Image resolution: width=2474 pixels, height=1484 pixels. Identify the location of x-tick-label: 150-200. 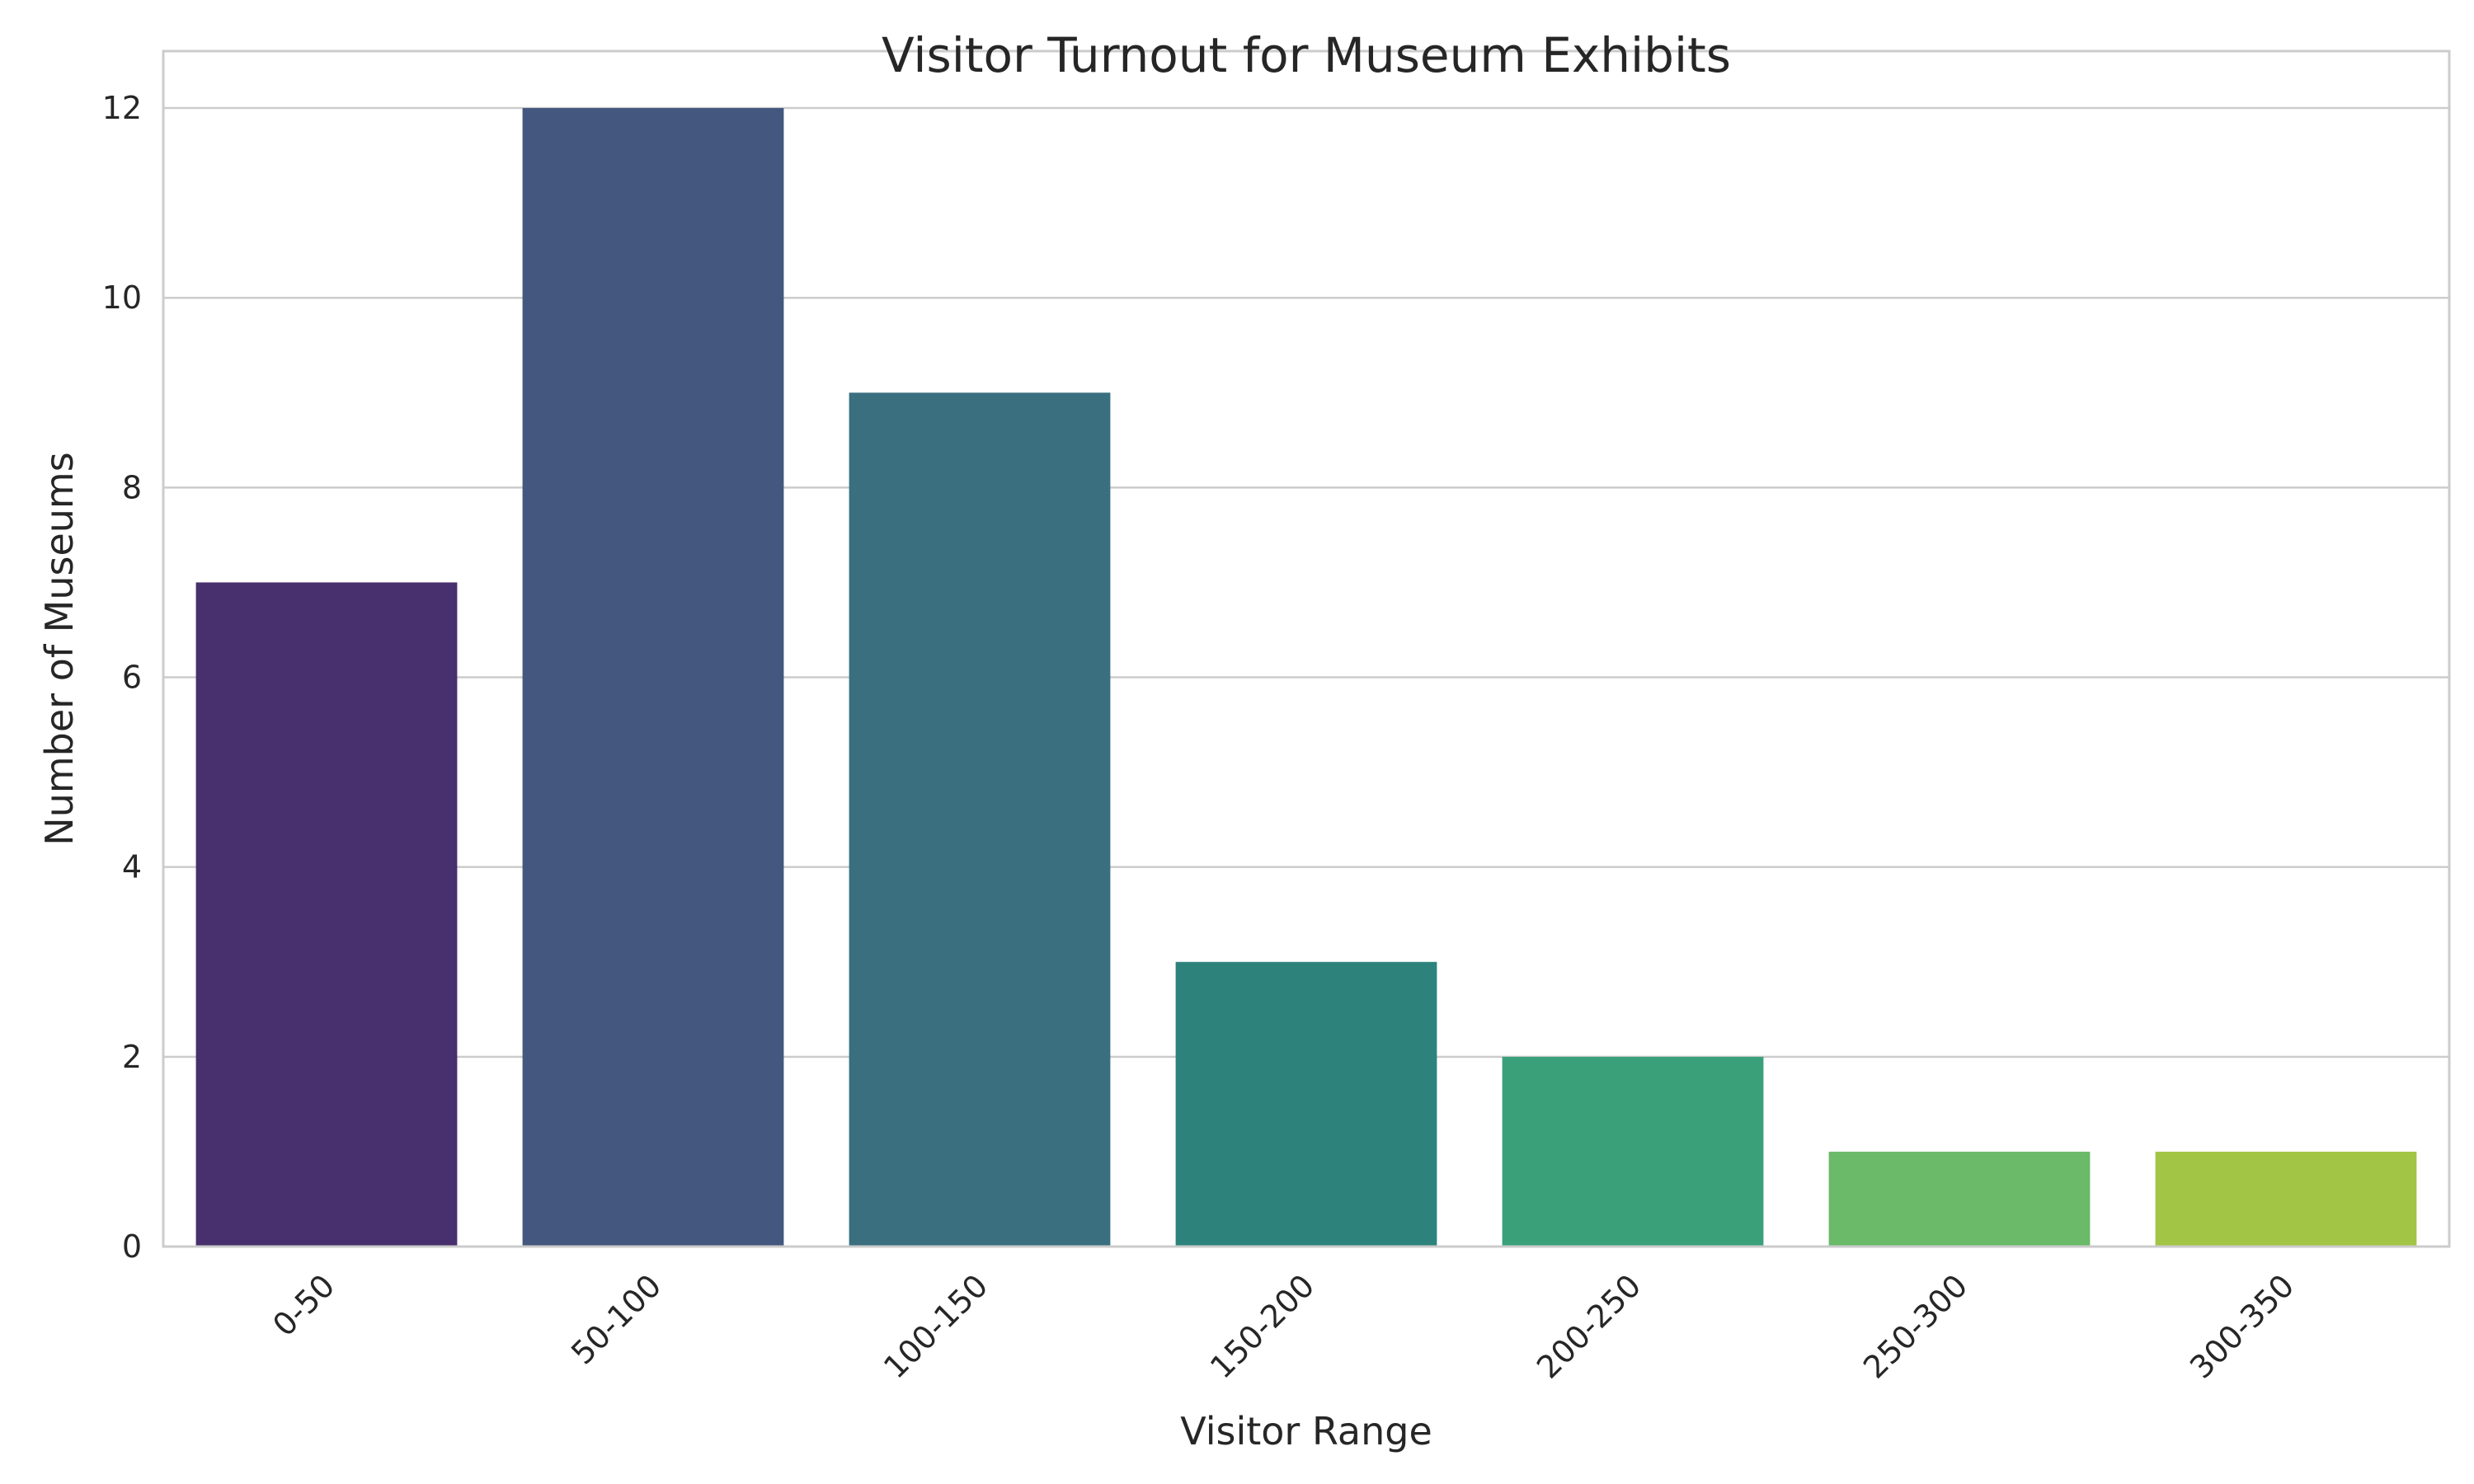
(1262, 1326).